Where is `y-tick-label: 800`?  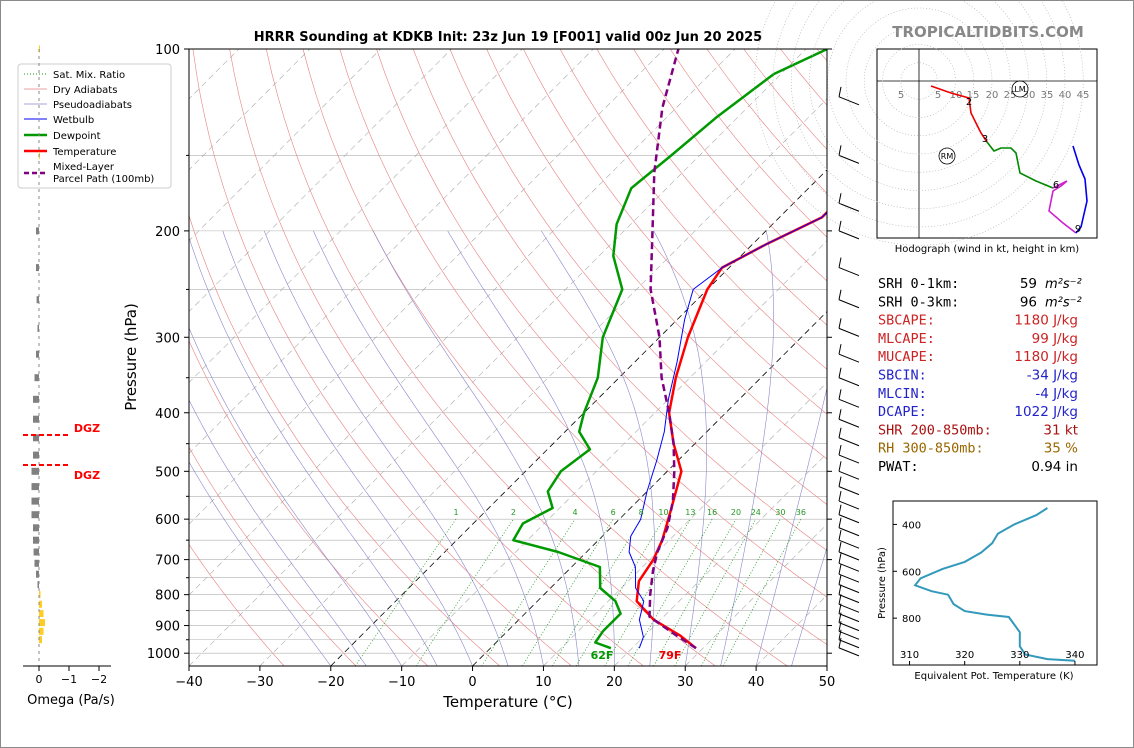
y-tick-label: 800 is located at coordinates (167, 596).